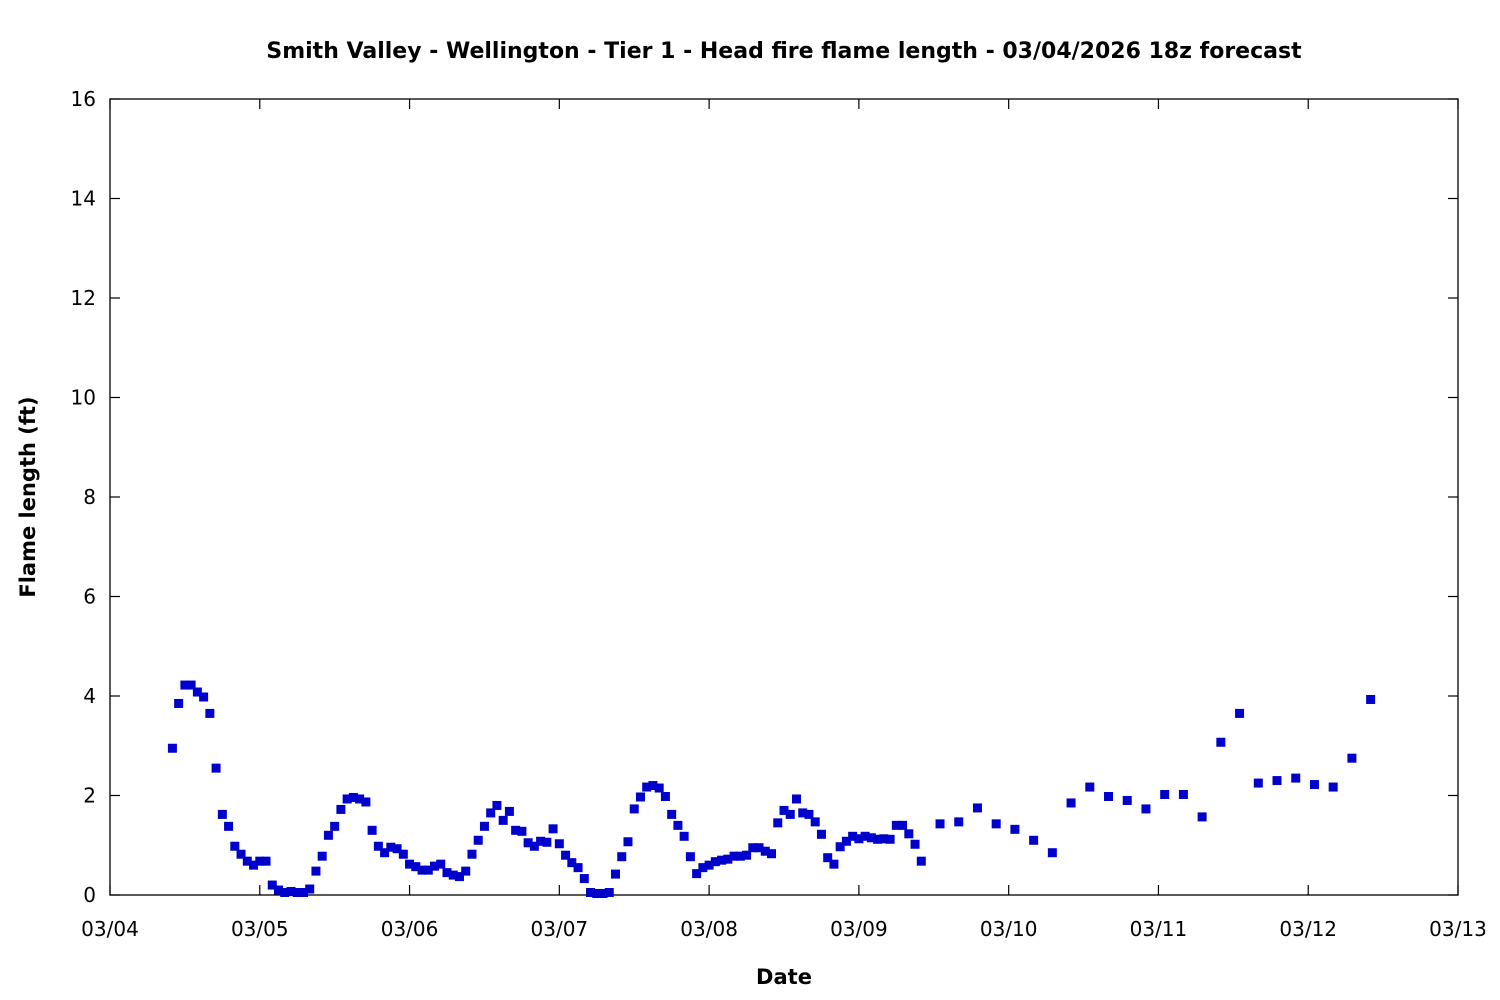 The image size is (1500, 1000). Describe the element at coordinates (83, 99) in the screenshot. I see `y-tick-label: 16` at that location.